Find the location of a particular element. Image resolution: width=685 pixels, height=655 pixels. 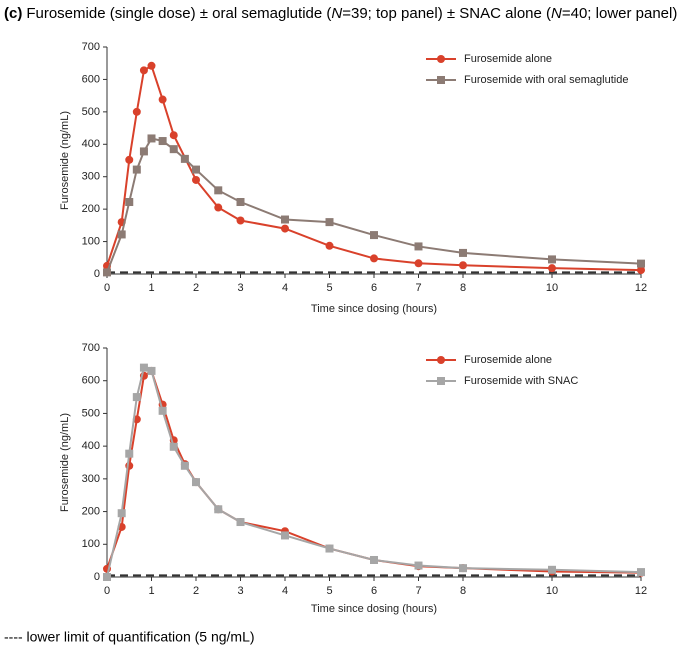

title-part: =39; top panel) ± SNAC alone ( is located at coordinates (446, 13).